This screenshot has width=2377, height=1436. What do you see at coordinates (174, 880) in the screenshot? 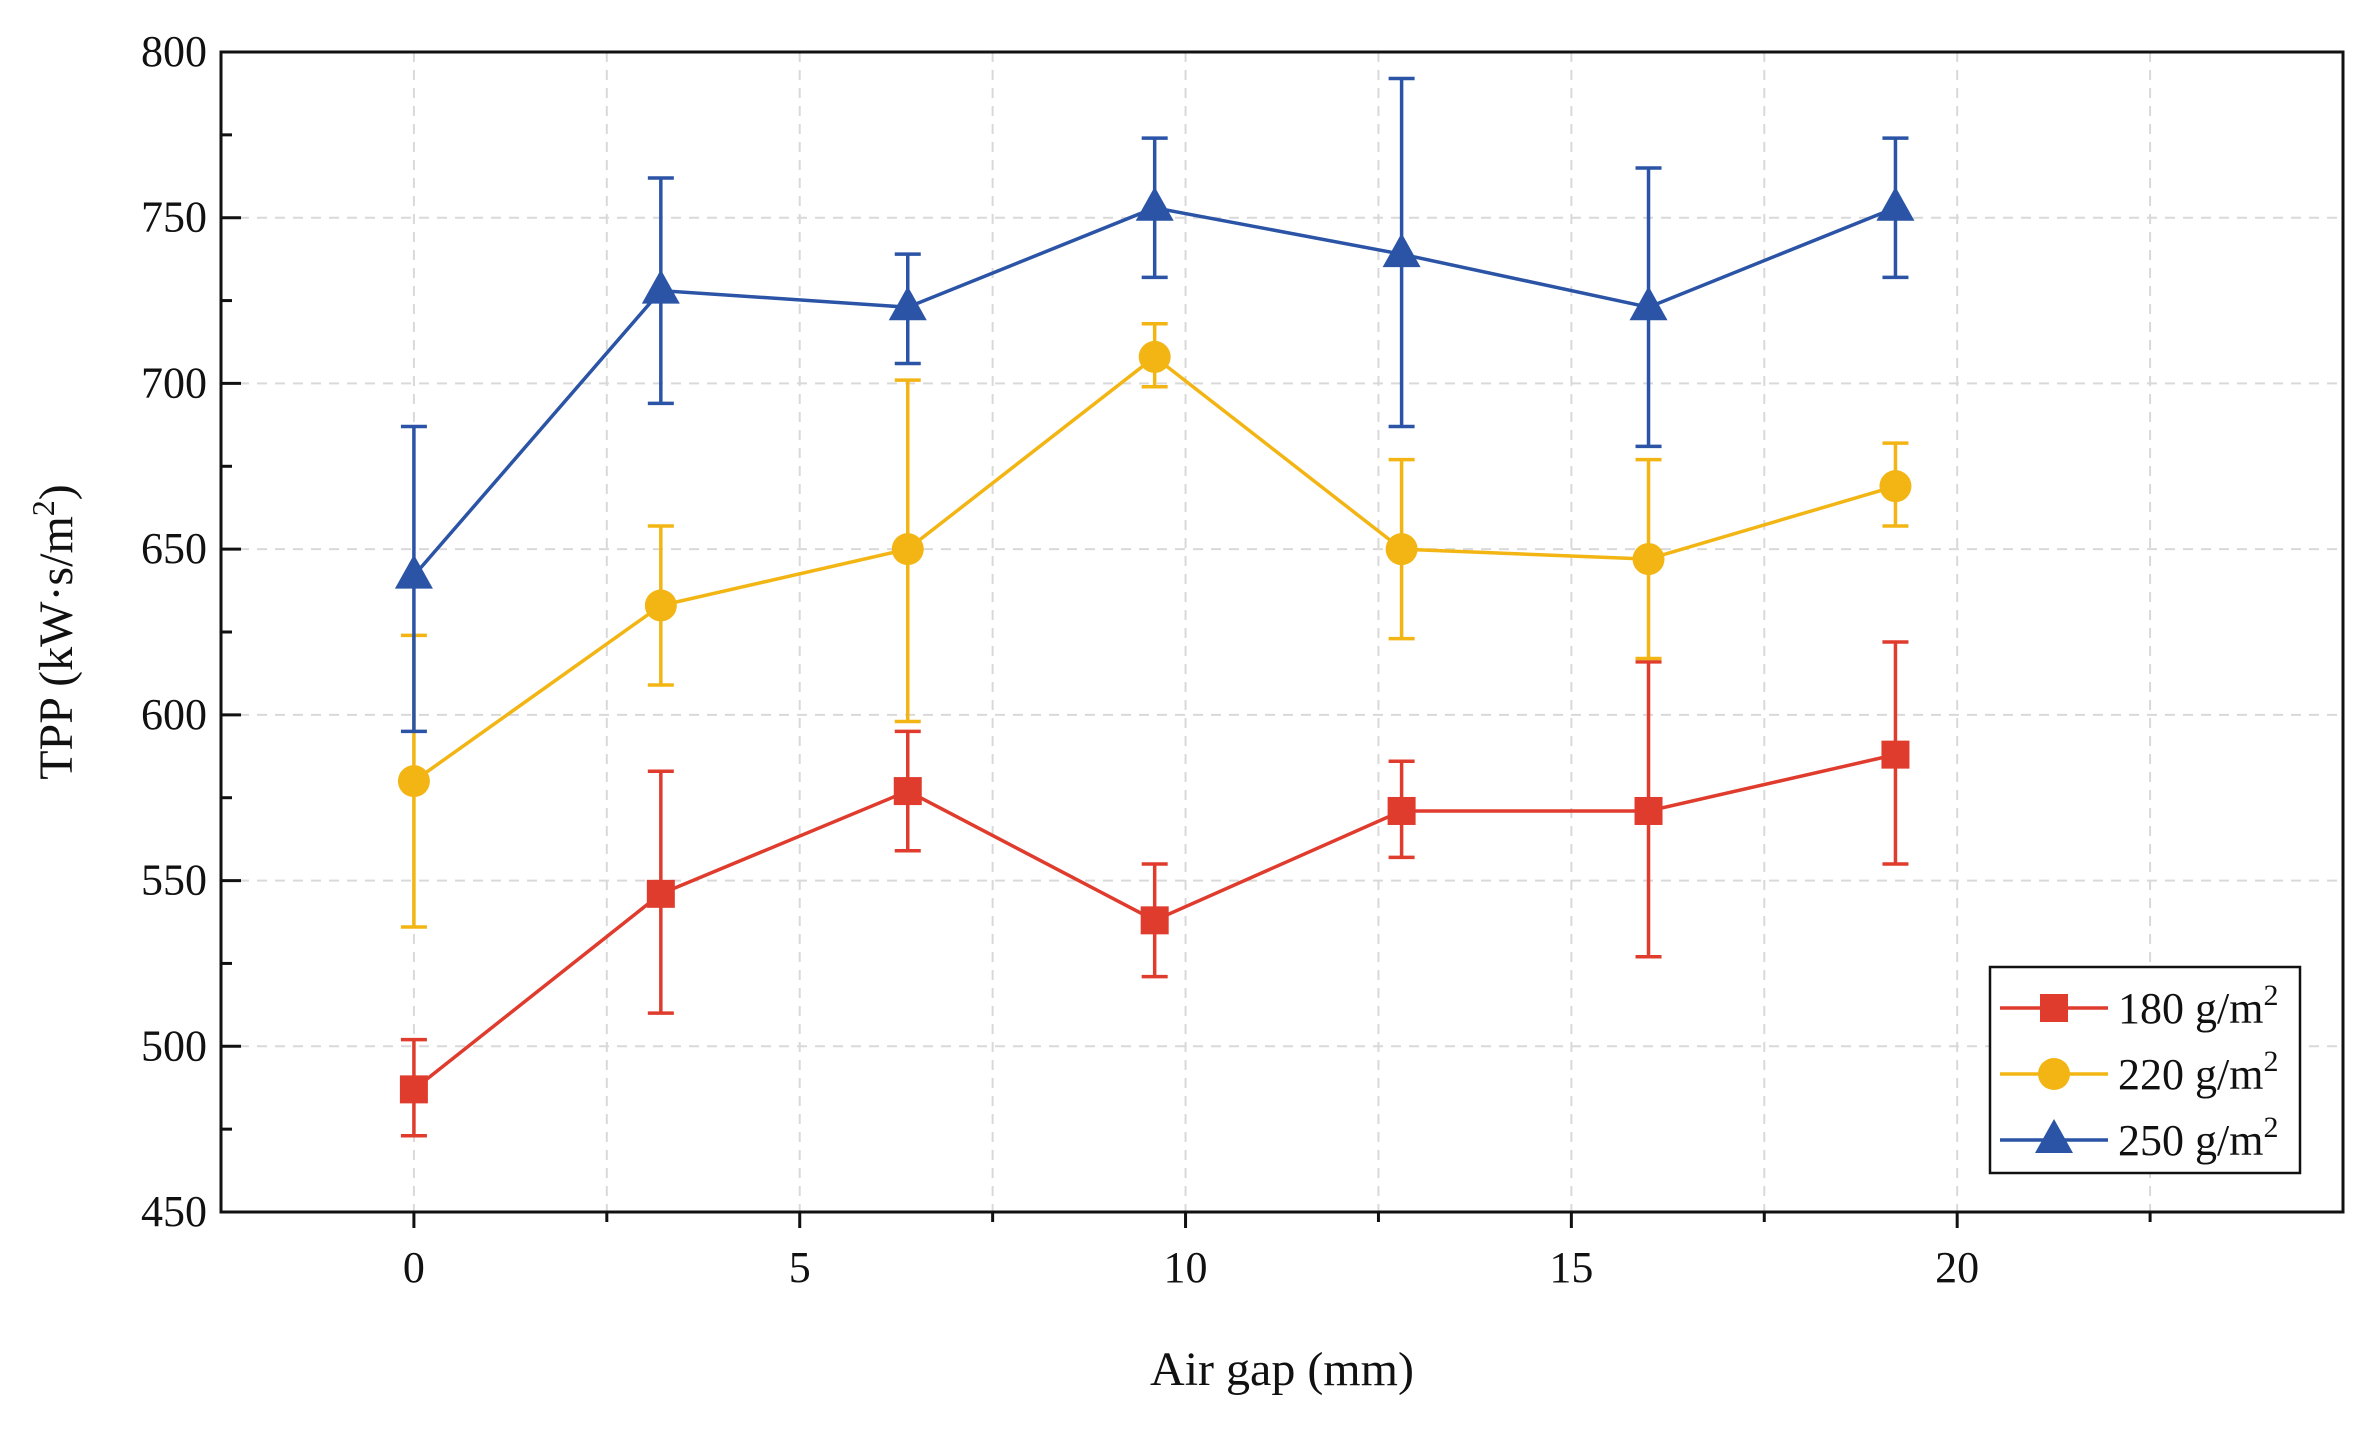
I see `y-tick-label: 550` at bounding box center [174, 880].